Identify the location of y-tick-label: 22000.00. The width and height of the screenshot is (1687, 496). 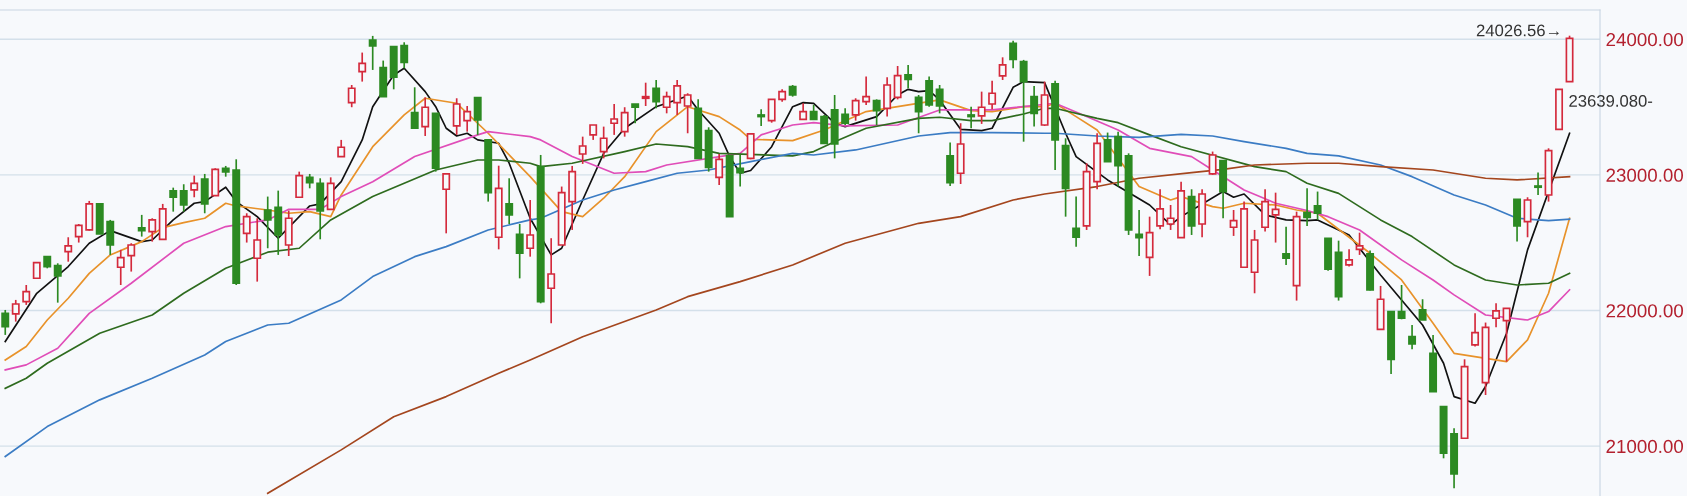
(1645, 311).